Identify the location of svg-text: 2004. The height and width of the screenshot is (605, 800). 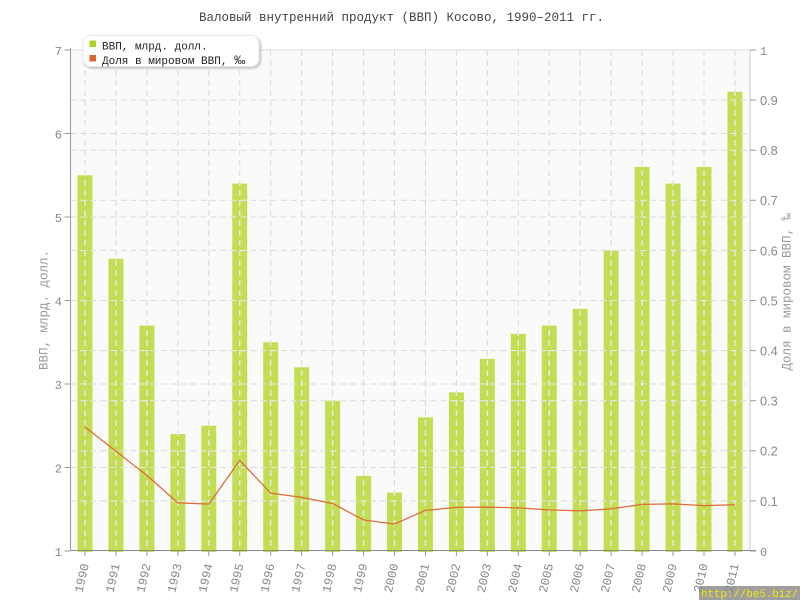
(516, 578).